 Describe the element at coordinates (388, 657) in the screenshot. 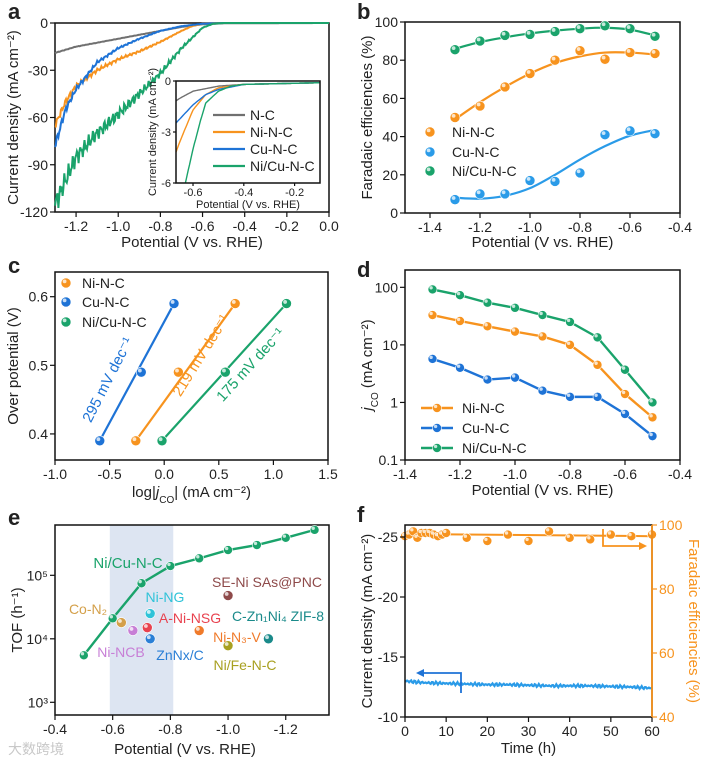

I see `y-tick-label: -15` at that location.